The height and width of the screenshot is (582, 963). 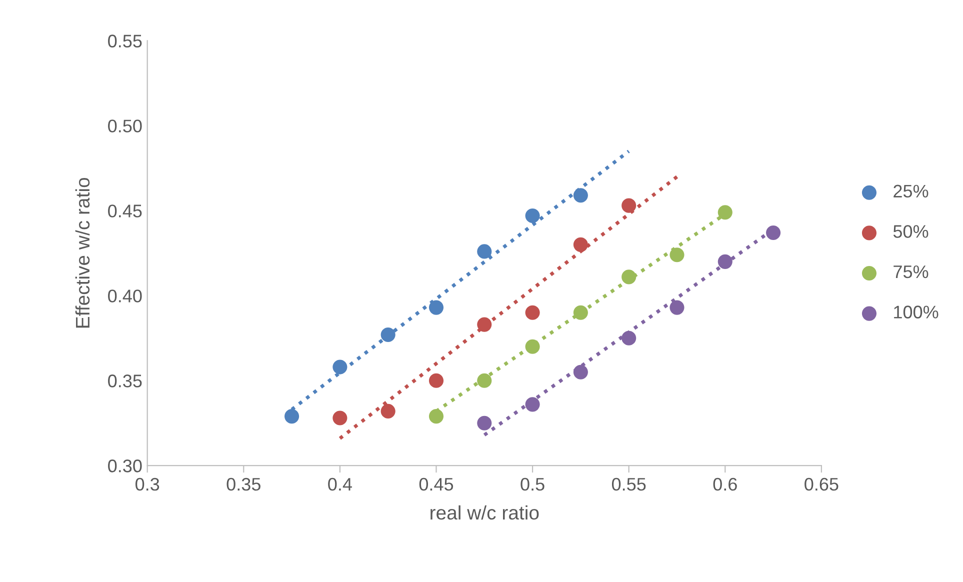 I want to click on legend-label: 75%, so click(x=911, y=271).